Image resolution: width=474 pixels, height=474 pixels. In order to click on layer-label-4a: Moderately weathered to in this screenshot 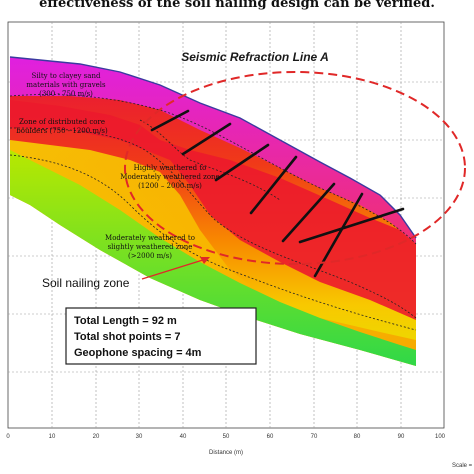, I will do `click(150, 238)`.